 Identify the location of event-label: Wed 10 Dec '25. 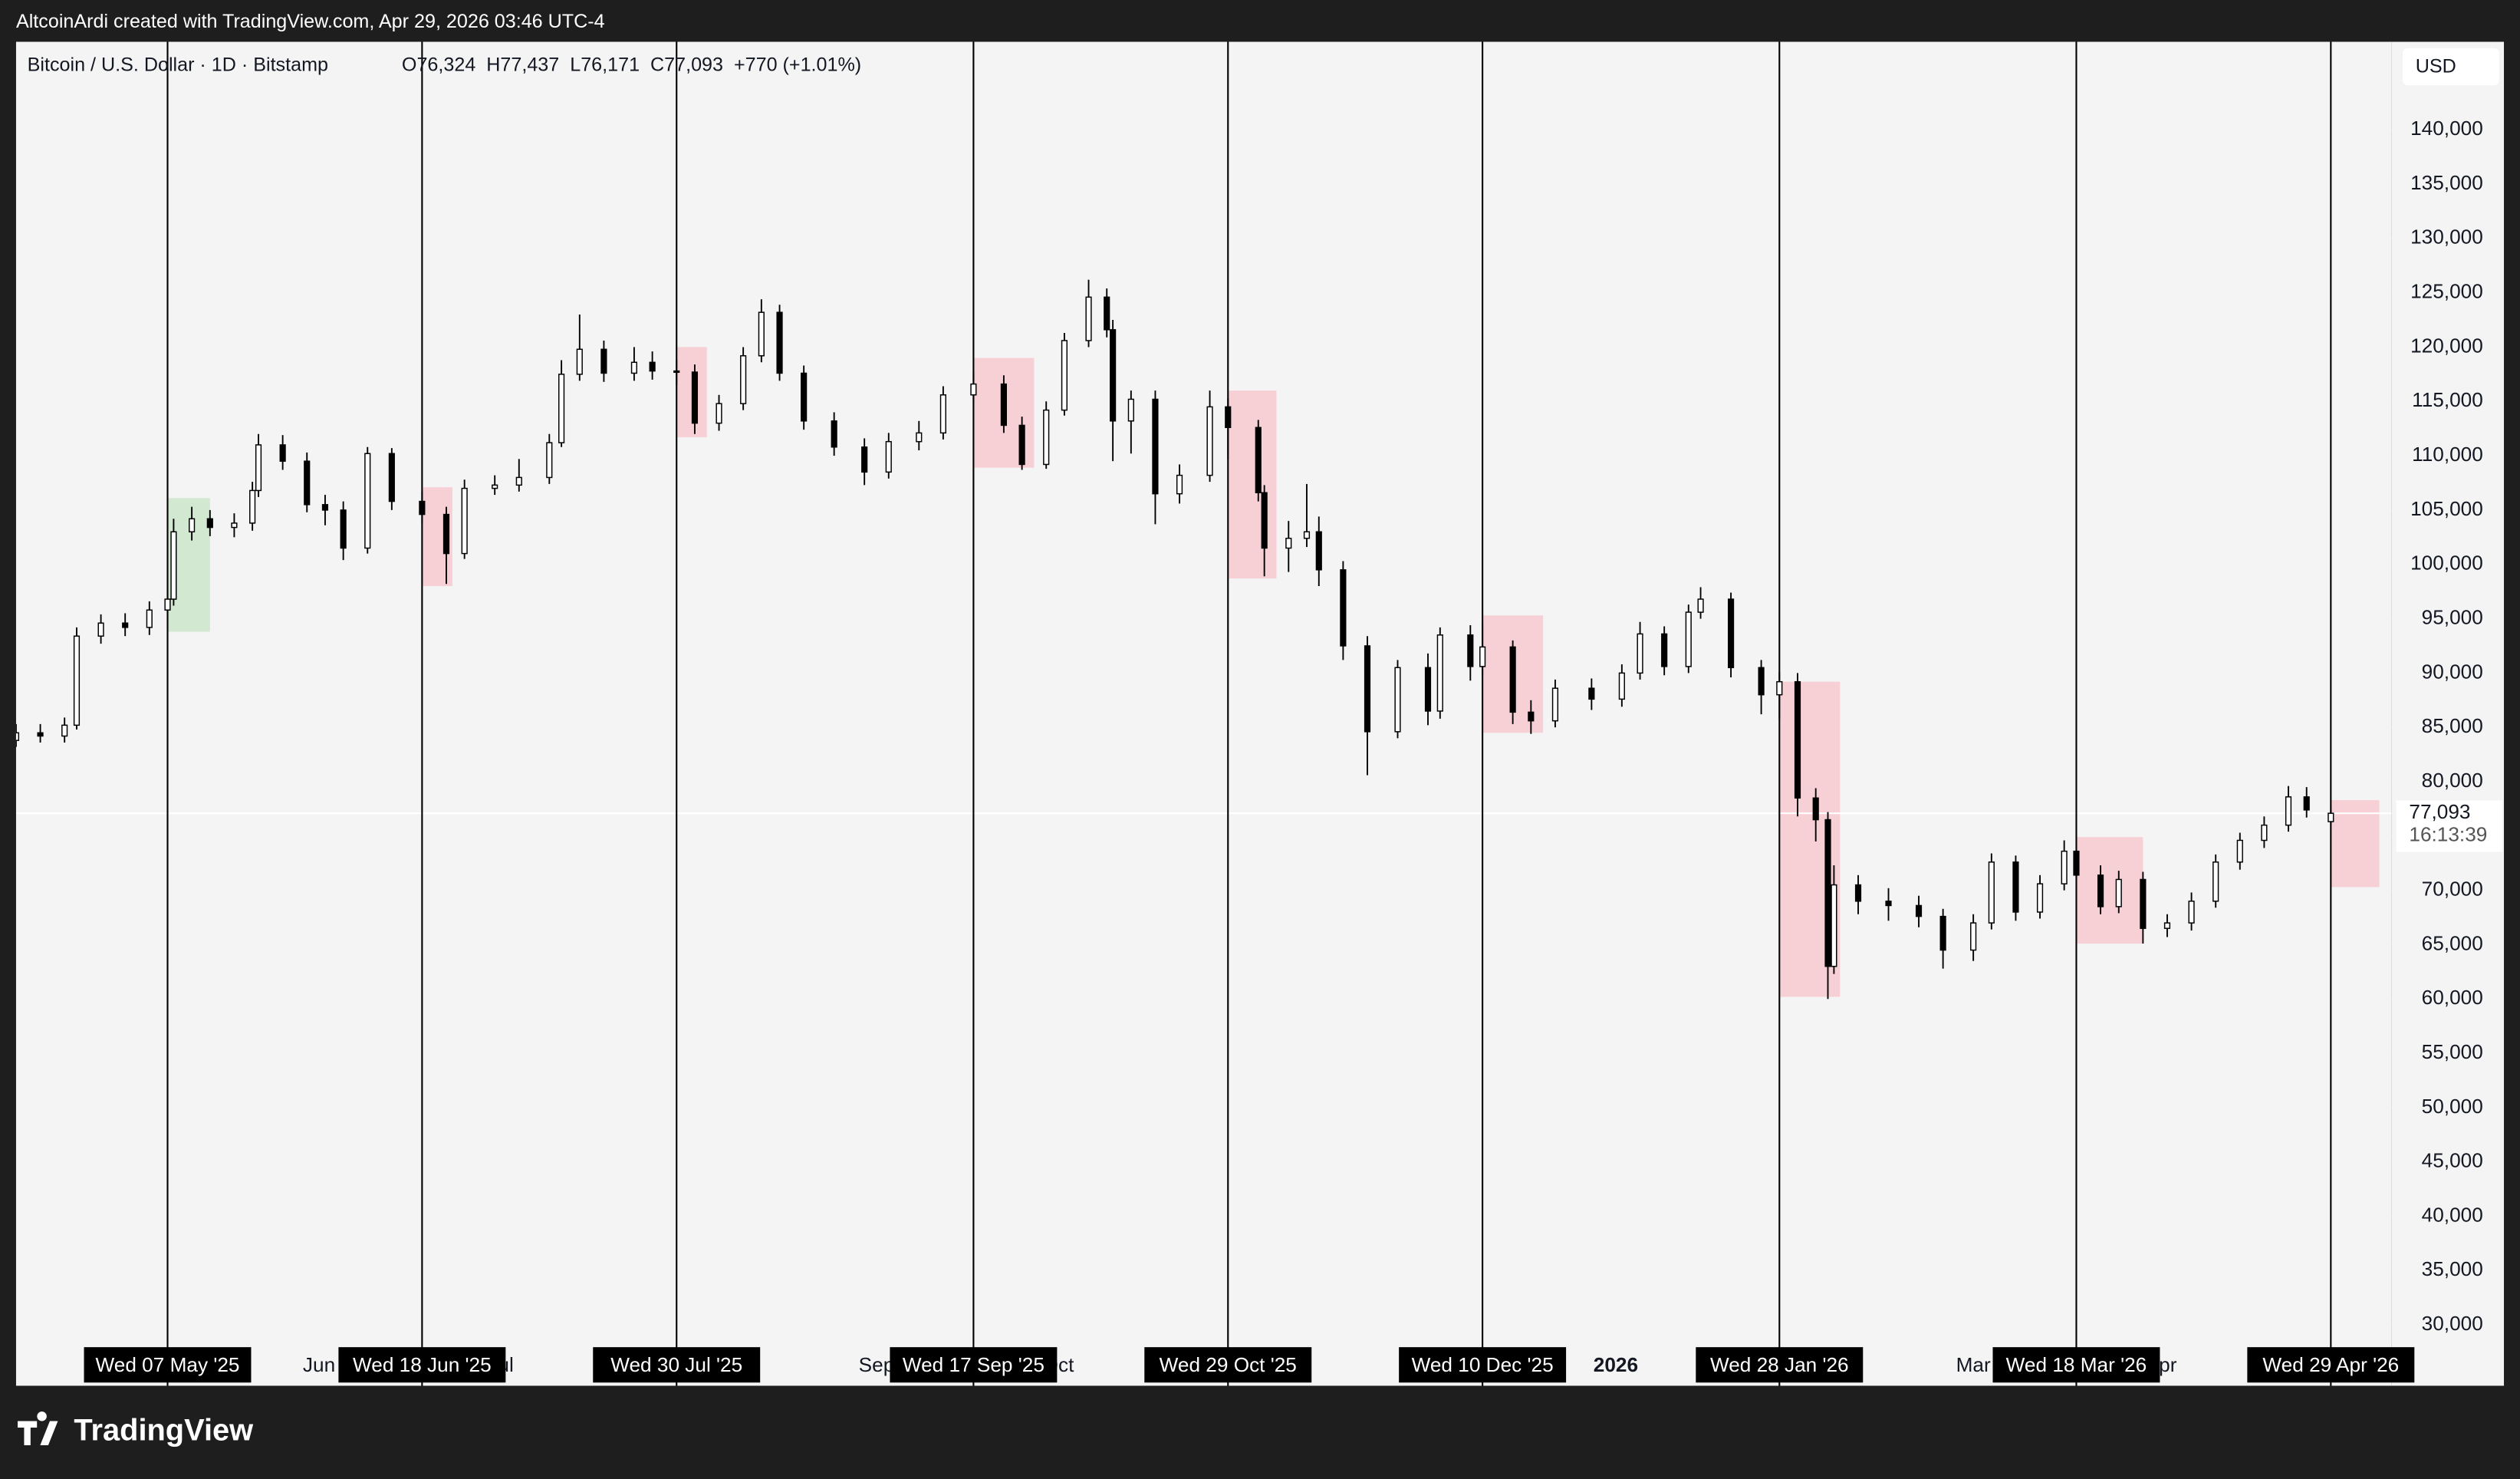
(1483, 1365).